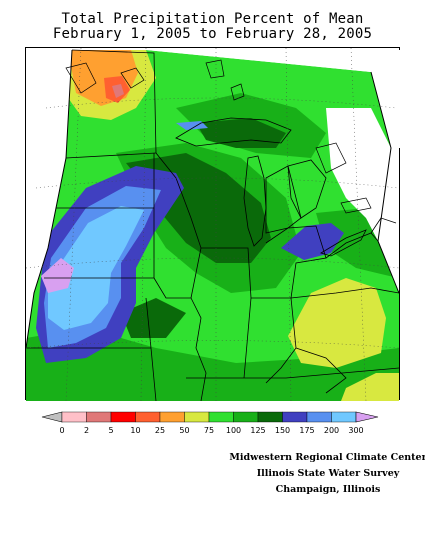 The width and height of the screenshot is (425, 550). Describe the element at coordinates (81, 78) in the screenshot. I see `lake-winnipeg` at that location.